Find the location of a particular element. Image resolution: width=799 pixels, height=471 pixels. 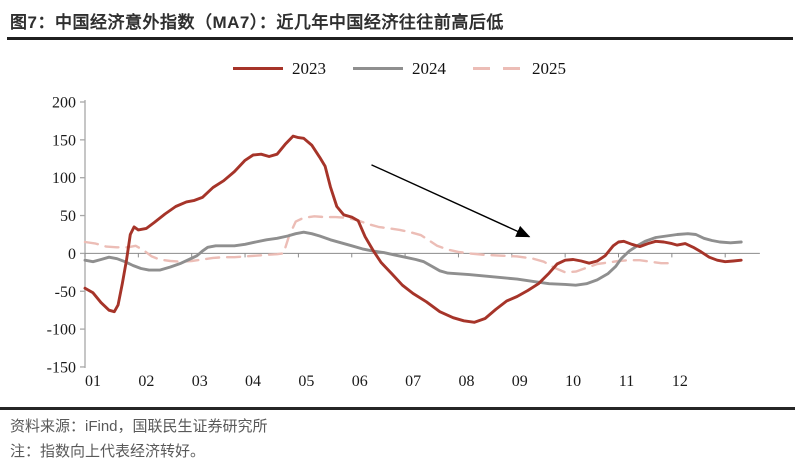

y-tick-label: 50 is located at coordinates (68, 216).